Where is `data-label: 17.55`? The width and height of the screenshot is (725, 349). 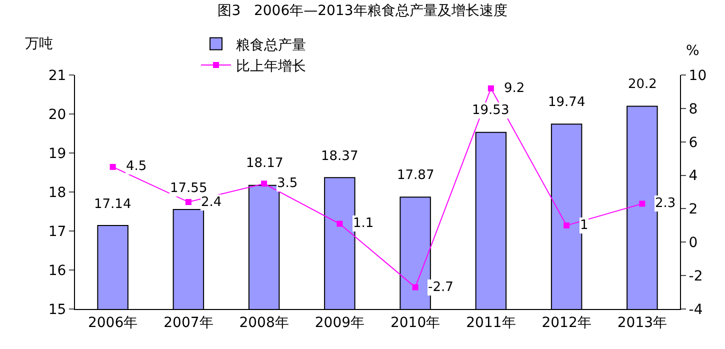 data-label: 17.55 is located at coordinates (189, 188).